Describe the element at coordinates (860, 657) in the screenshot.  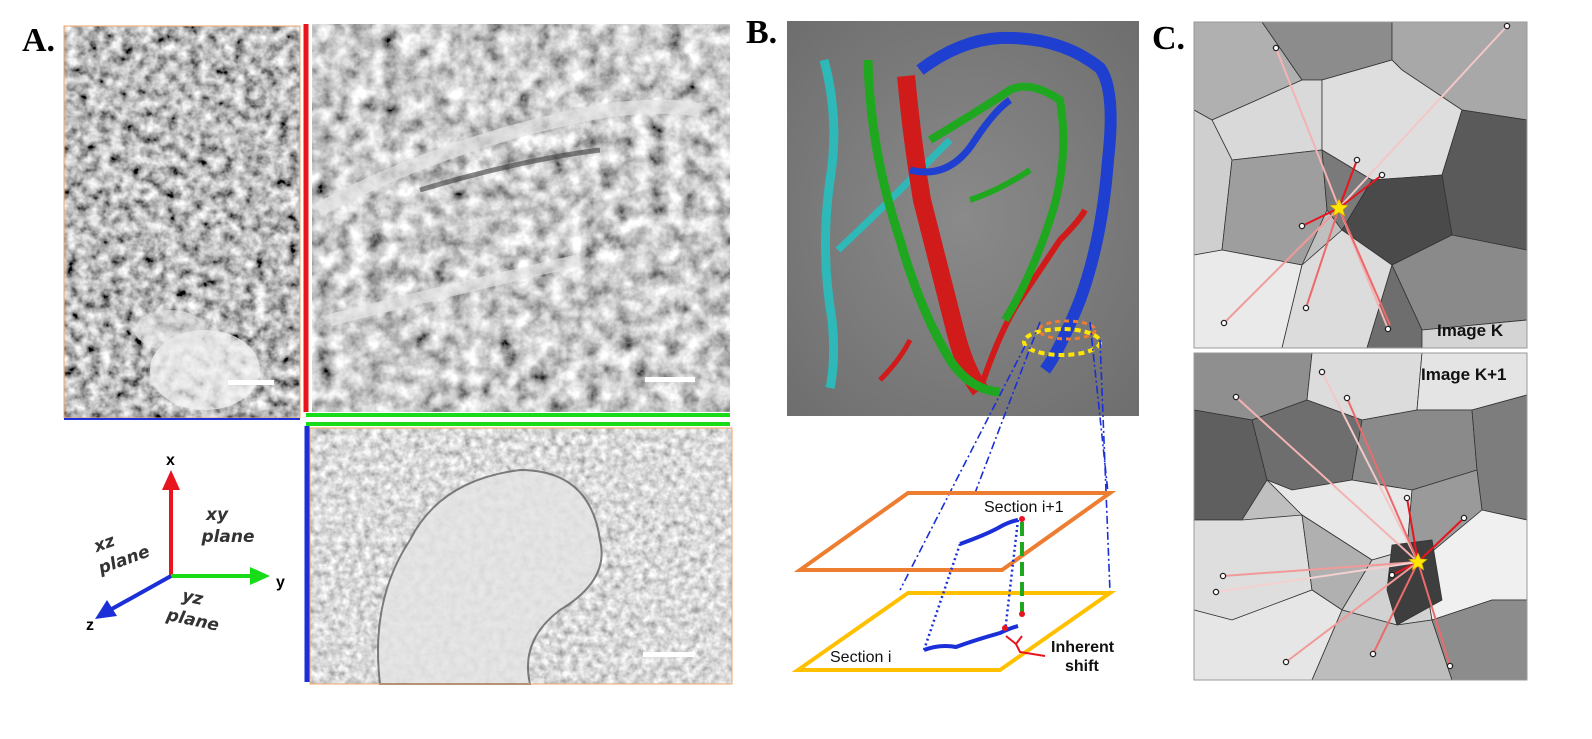
I see `section-lower-label: Section i` at that location.